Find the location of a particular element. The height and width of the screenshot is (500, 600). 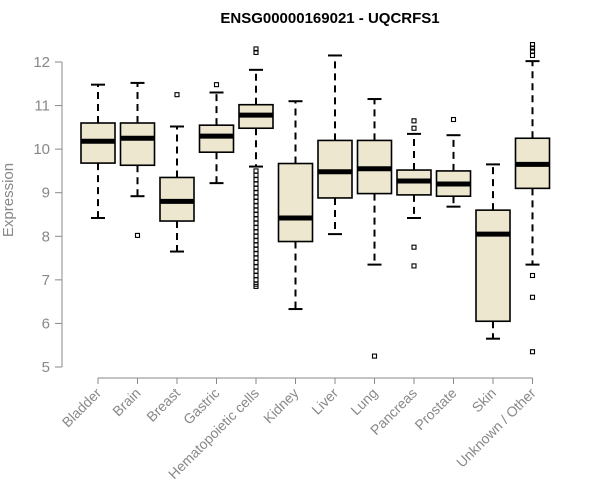

box-skin is located at coordinates (493, 251).